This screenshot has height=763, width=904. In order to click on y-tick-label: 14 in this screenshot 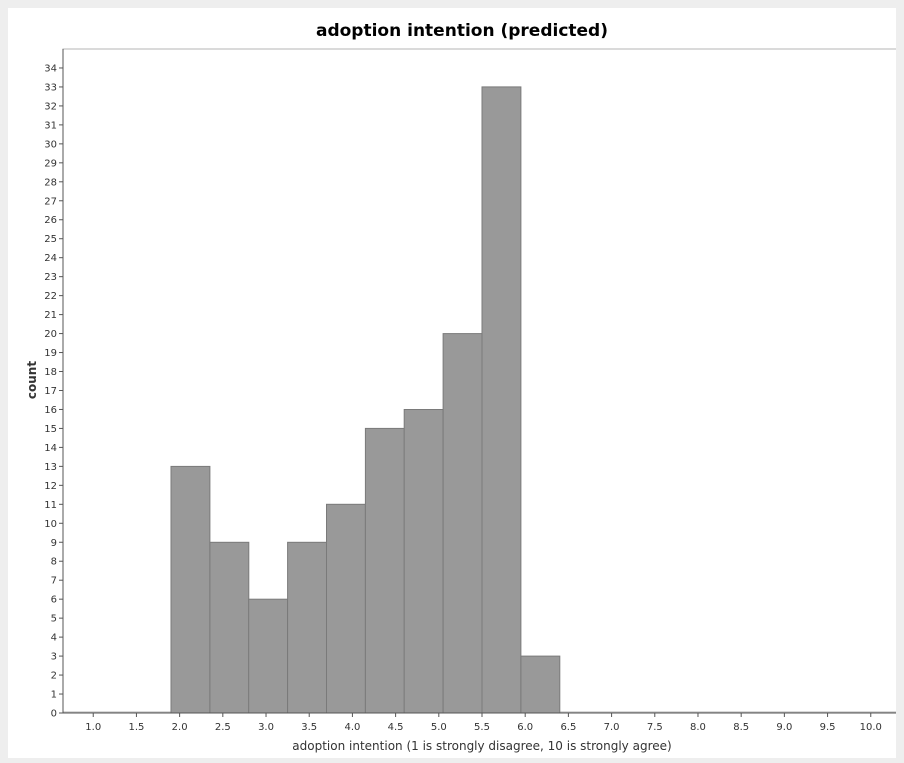, I will do `click(50, 448)`.